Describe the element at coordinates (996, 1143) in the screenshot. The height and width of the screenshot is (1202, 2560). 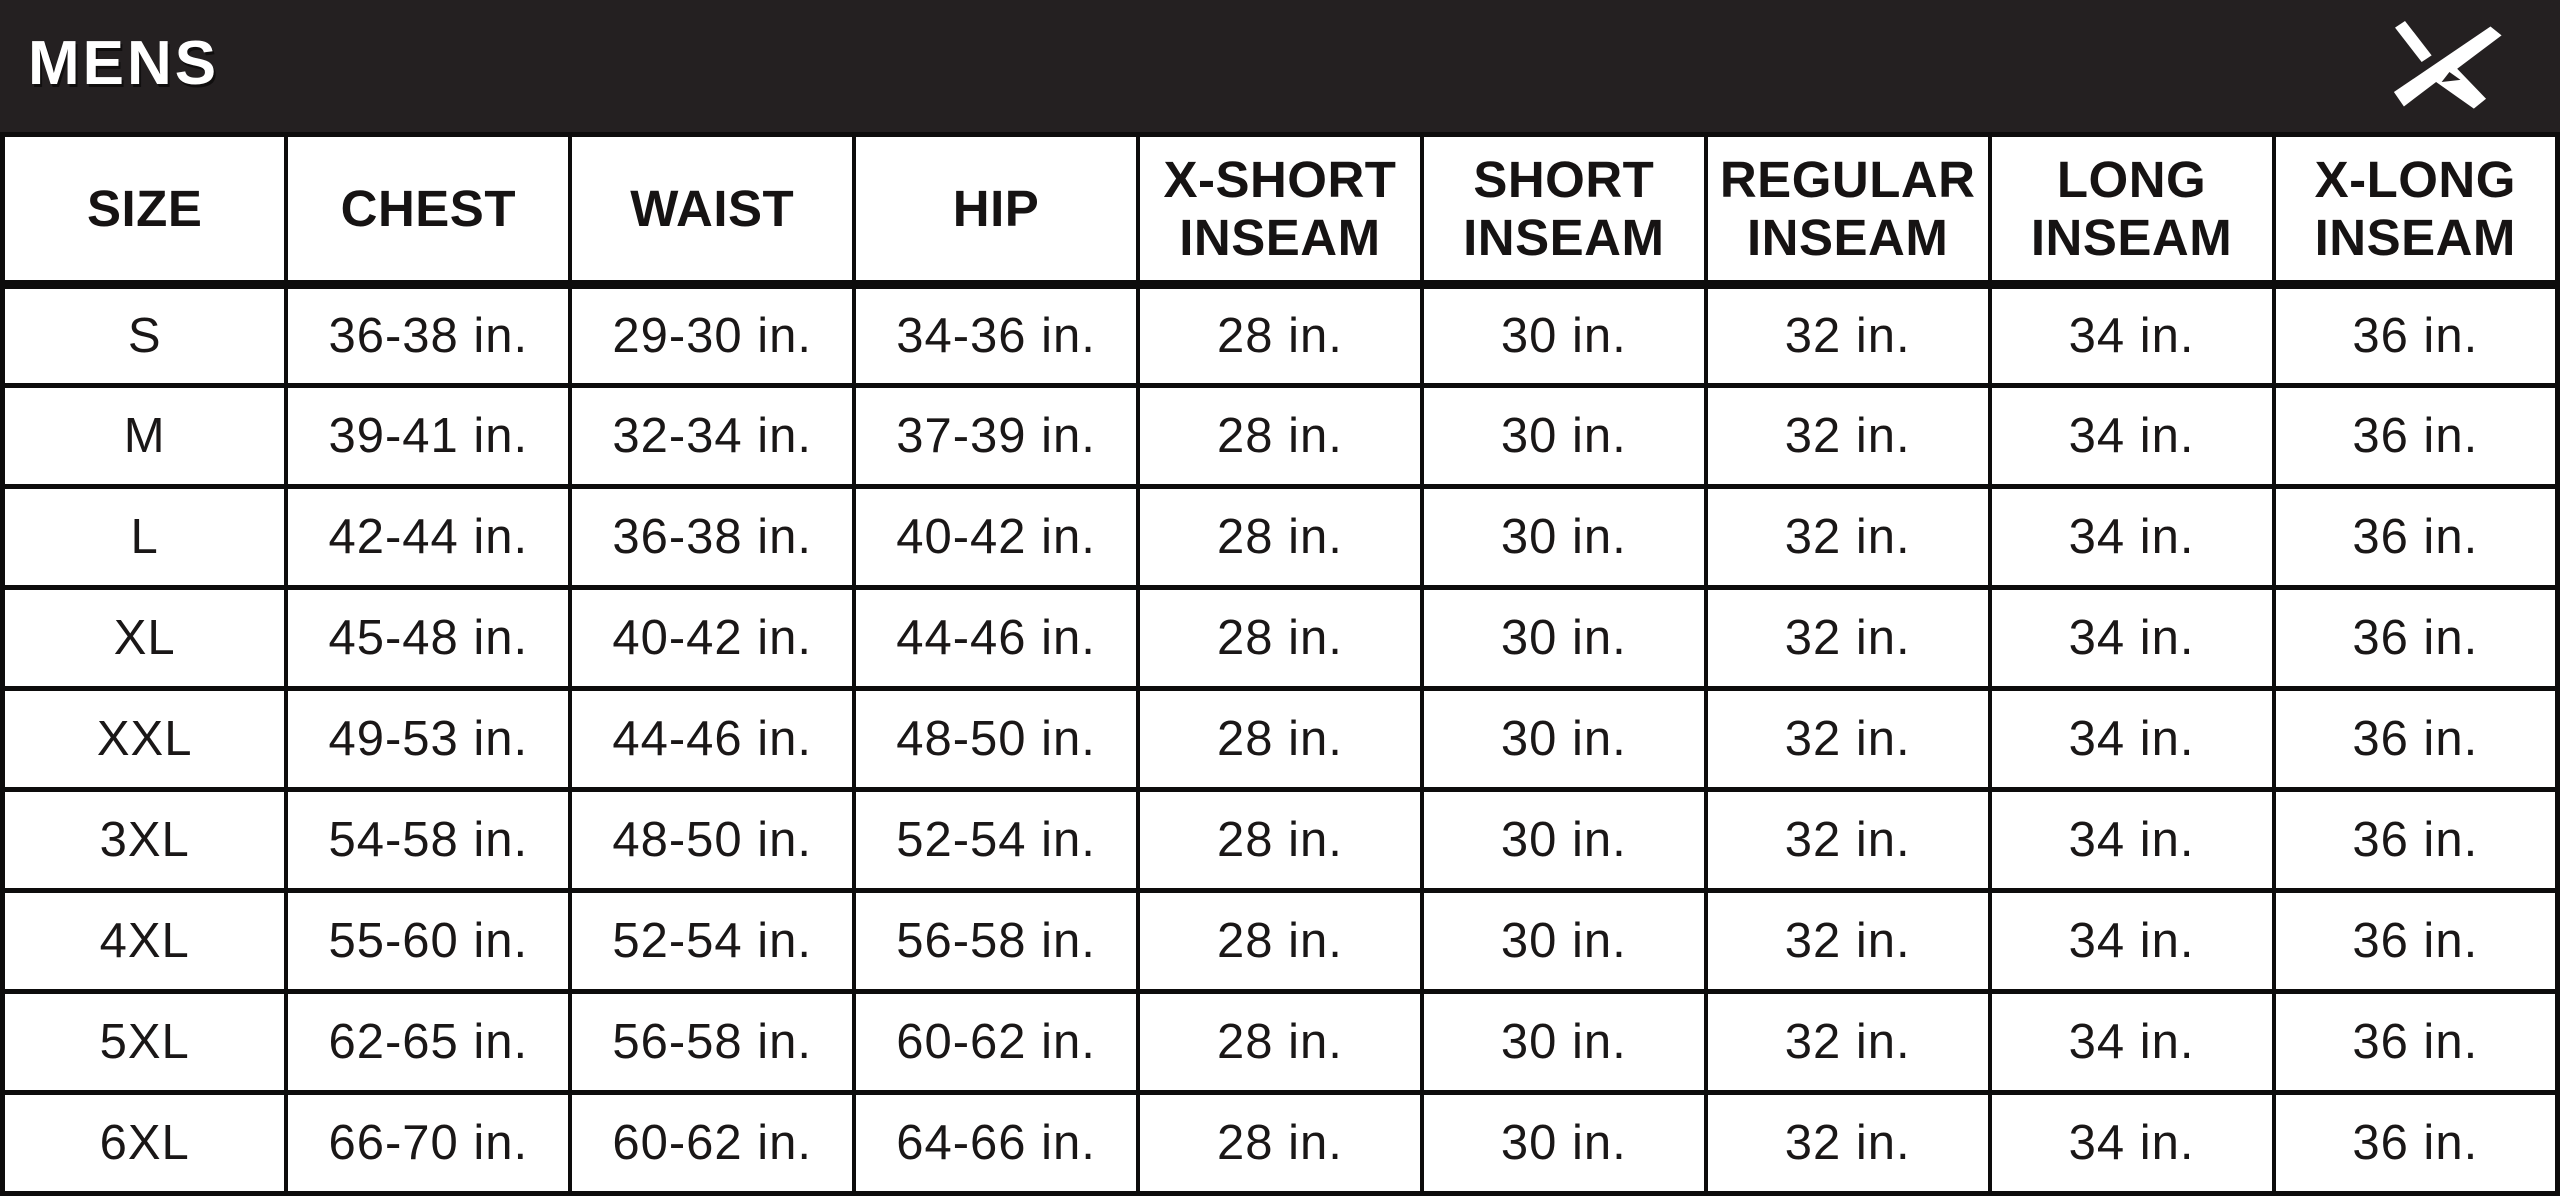
I see `measurement-cell: 64-66 in.` at that location.